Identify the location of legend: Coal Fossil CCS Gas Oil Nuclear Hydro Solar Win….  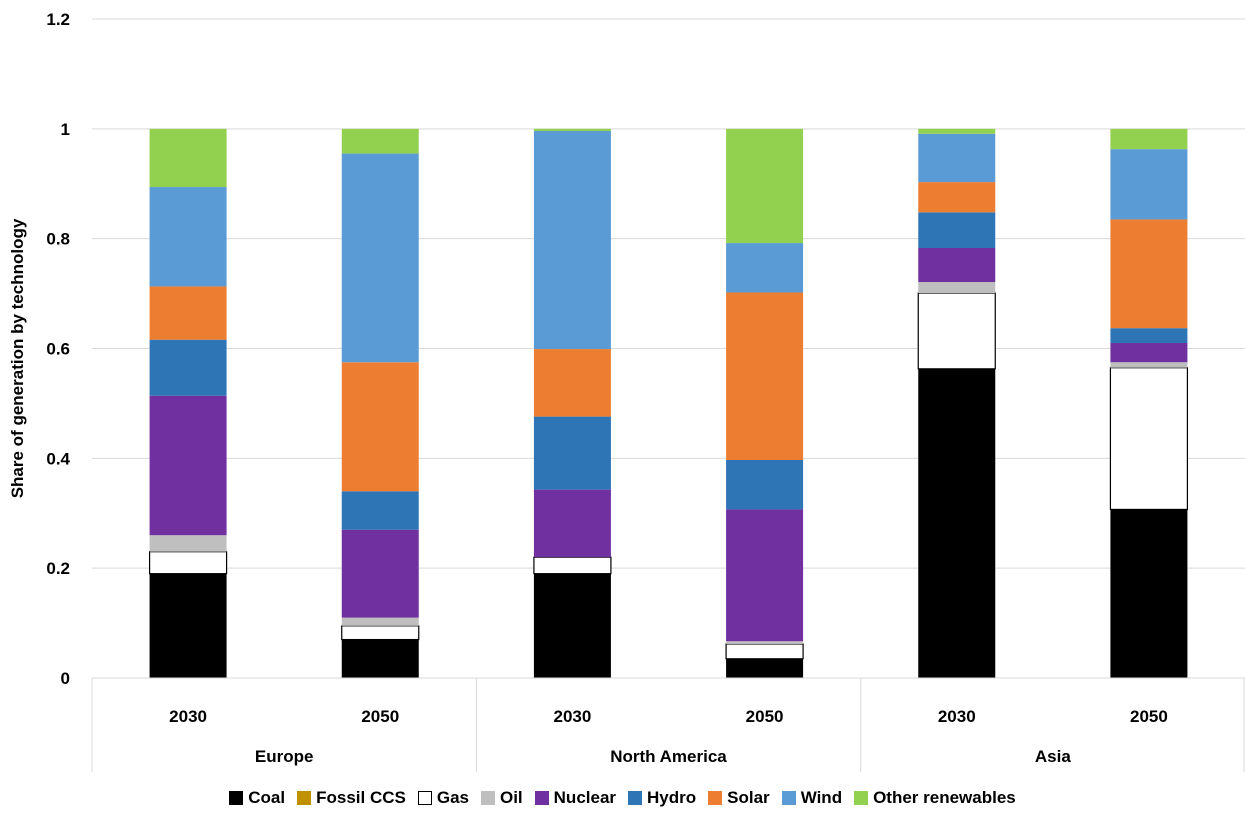
(622, 798).